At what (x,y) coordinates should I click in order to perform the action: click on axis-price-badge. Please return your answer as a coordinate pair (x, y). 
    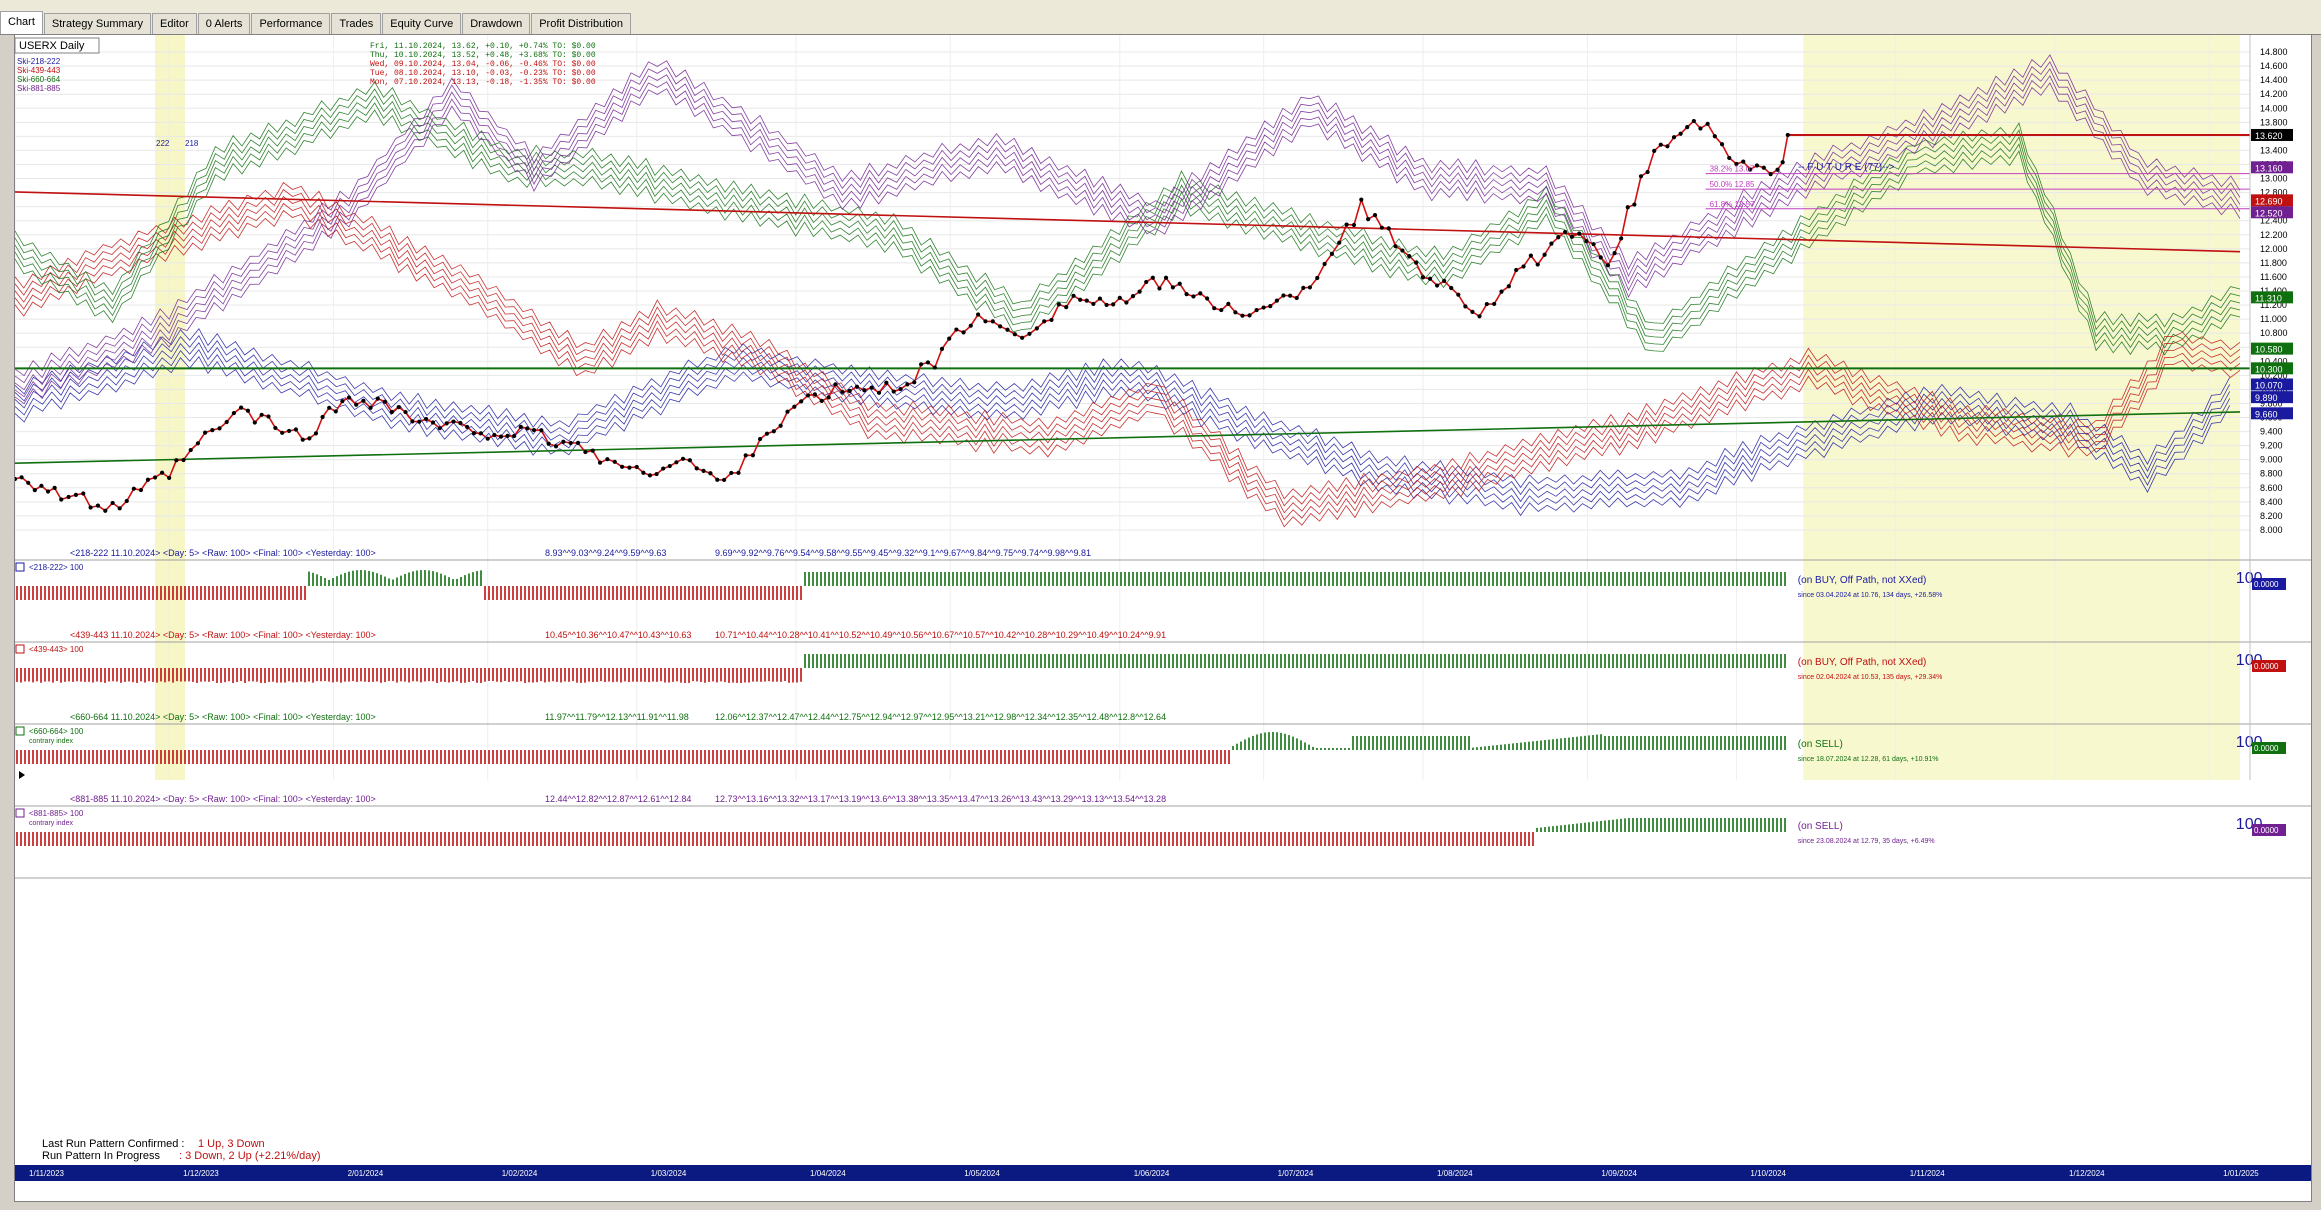
    Looking at the image, I should click on (2272, 297).